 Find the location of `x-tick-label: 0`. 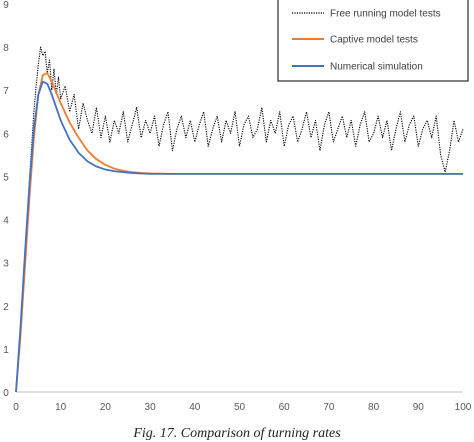

x-tick-label: 0 is located at coordinates (16, 407).